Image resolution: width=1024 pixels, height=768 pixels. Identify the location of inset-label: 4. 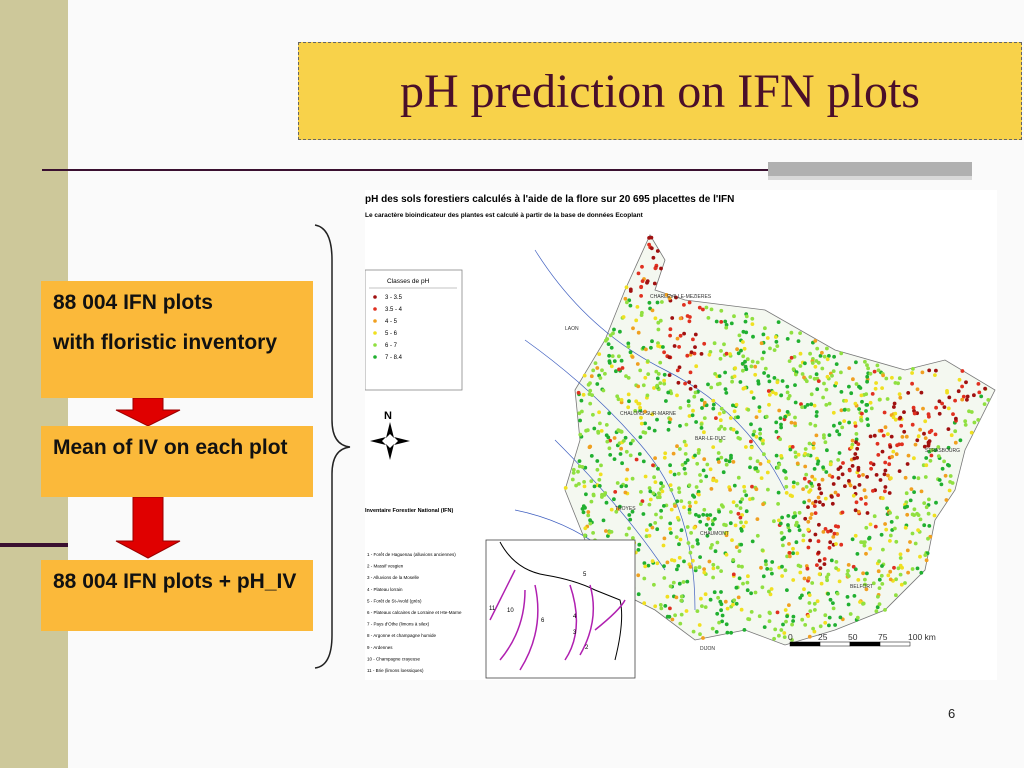
(575, 617).